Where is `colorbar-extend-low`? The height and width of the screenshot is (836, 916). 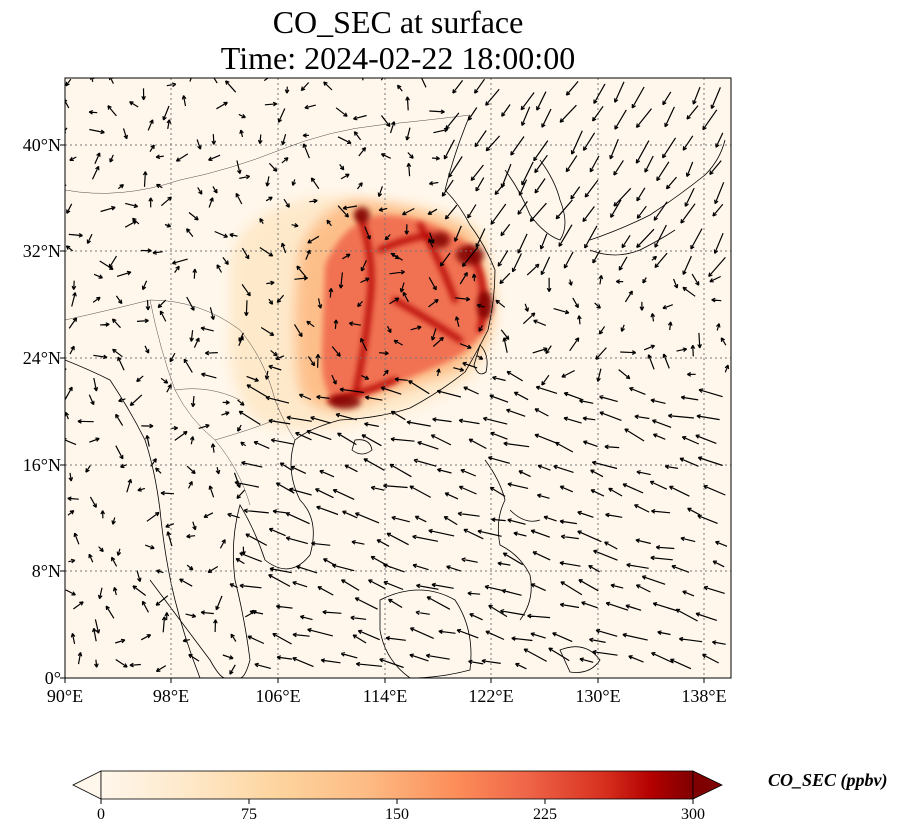 colorbar-extend-low is located at coordinates (87, 785).